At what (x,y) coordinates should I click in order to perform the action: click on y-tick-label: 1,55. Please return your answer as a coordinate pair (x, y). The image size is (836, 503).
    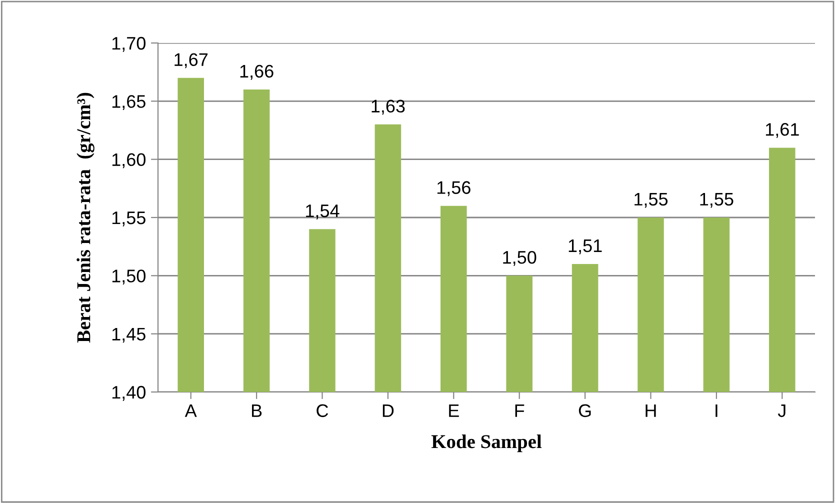
    Looking at the image, I should click on (129, 219).